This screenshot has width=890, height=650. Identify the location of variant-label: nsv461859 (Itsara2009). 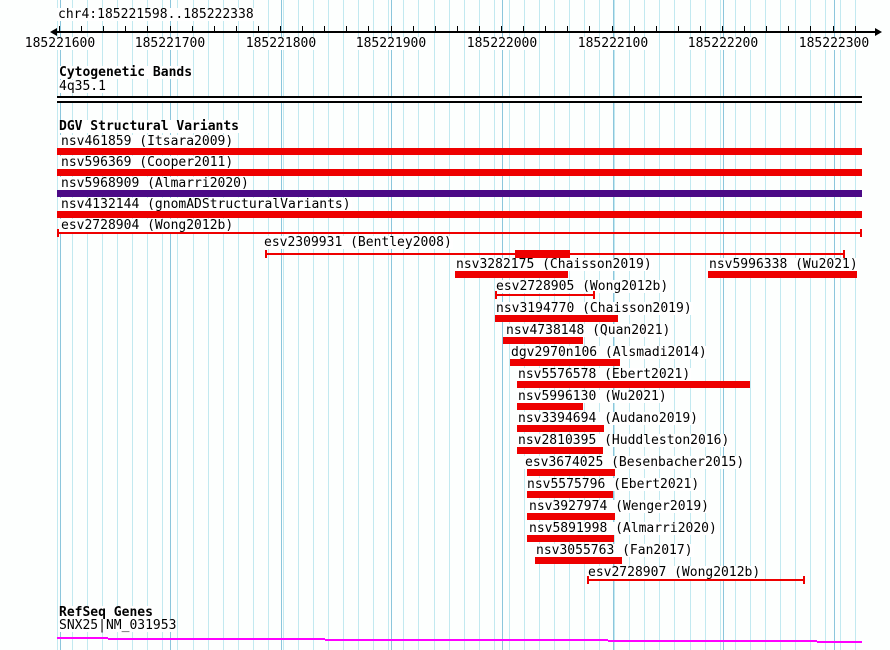
(147, 141).